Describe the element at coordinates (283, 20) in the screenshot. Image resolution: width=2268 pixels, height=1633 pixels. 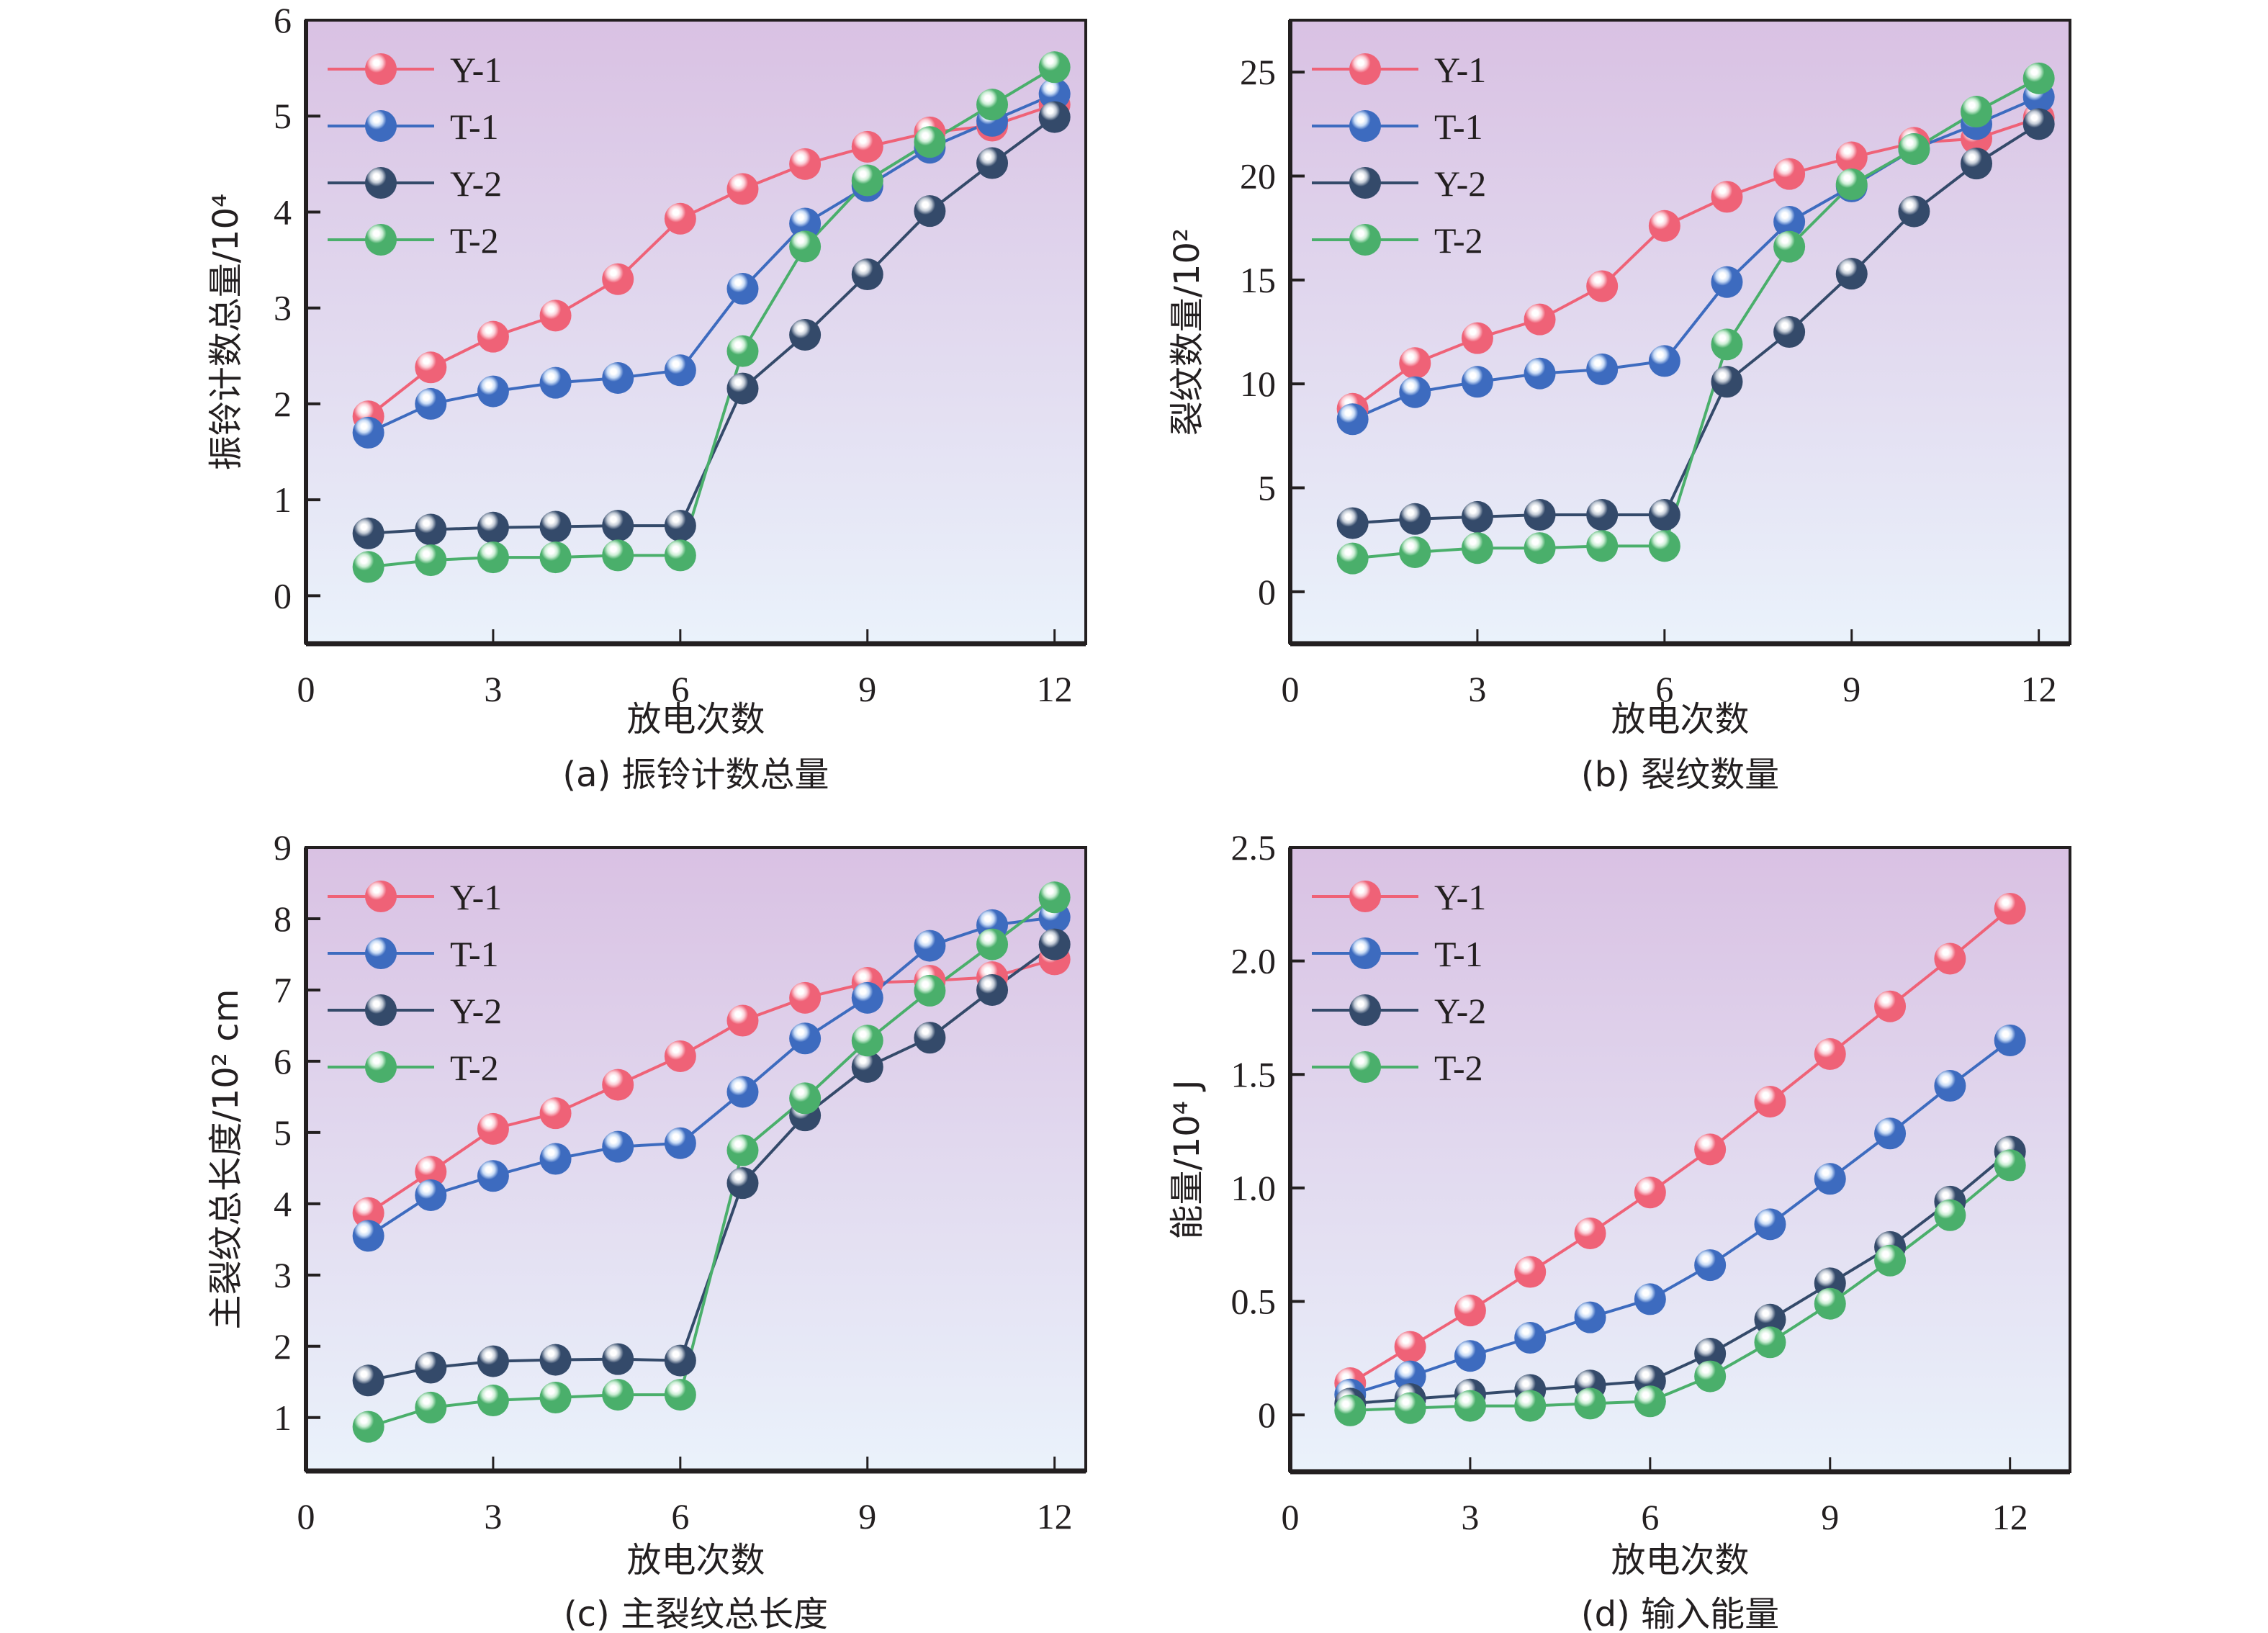
I see `y-tick-label: 6` at that location.